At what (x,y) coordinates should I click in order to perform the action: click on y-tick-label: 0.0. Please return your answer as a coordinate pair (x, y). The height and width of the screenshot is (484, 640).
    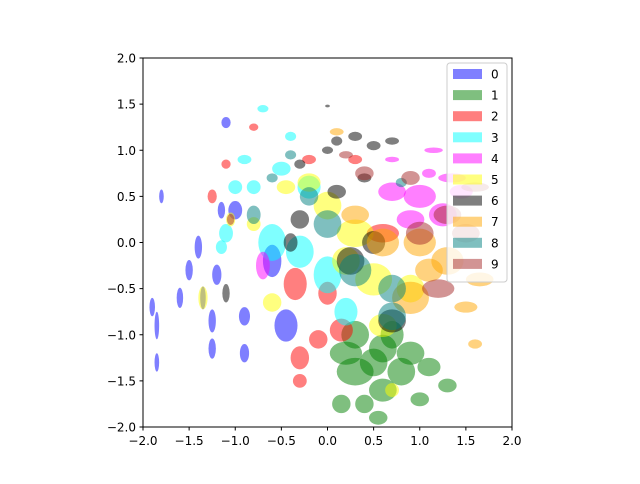
    Looking at the image, I should click on (126, 243).